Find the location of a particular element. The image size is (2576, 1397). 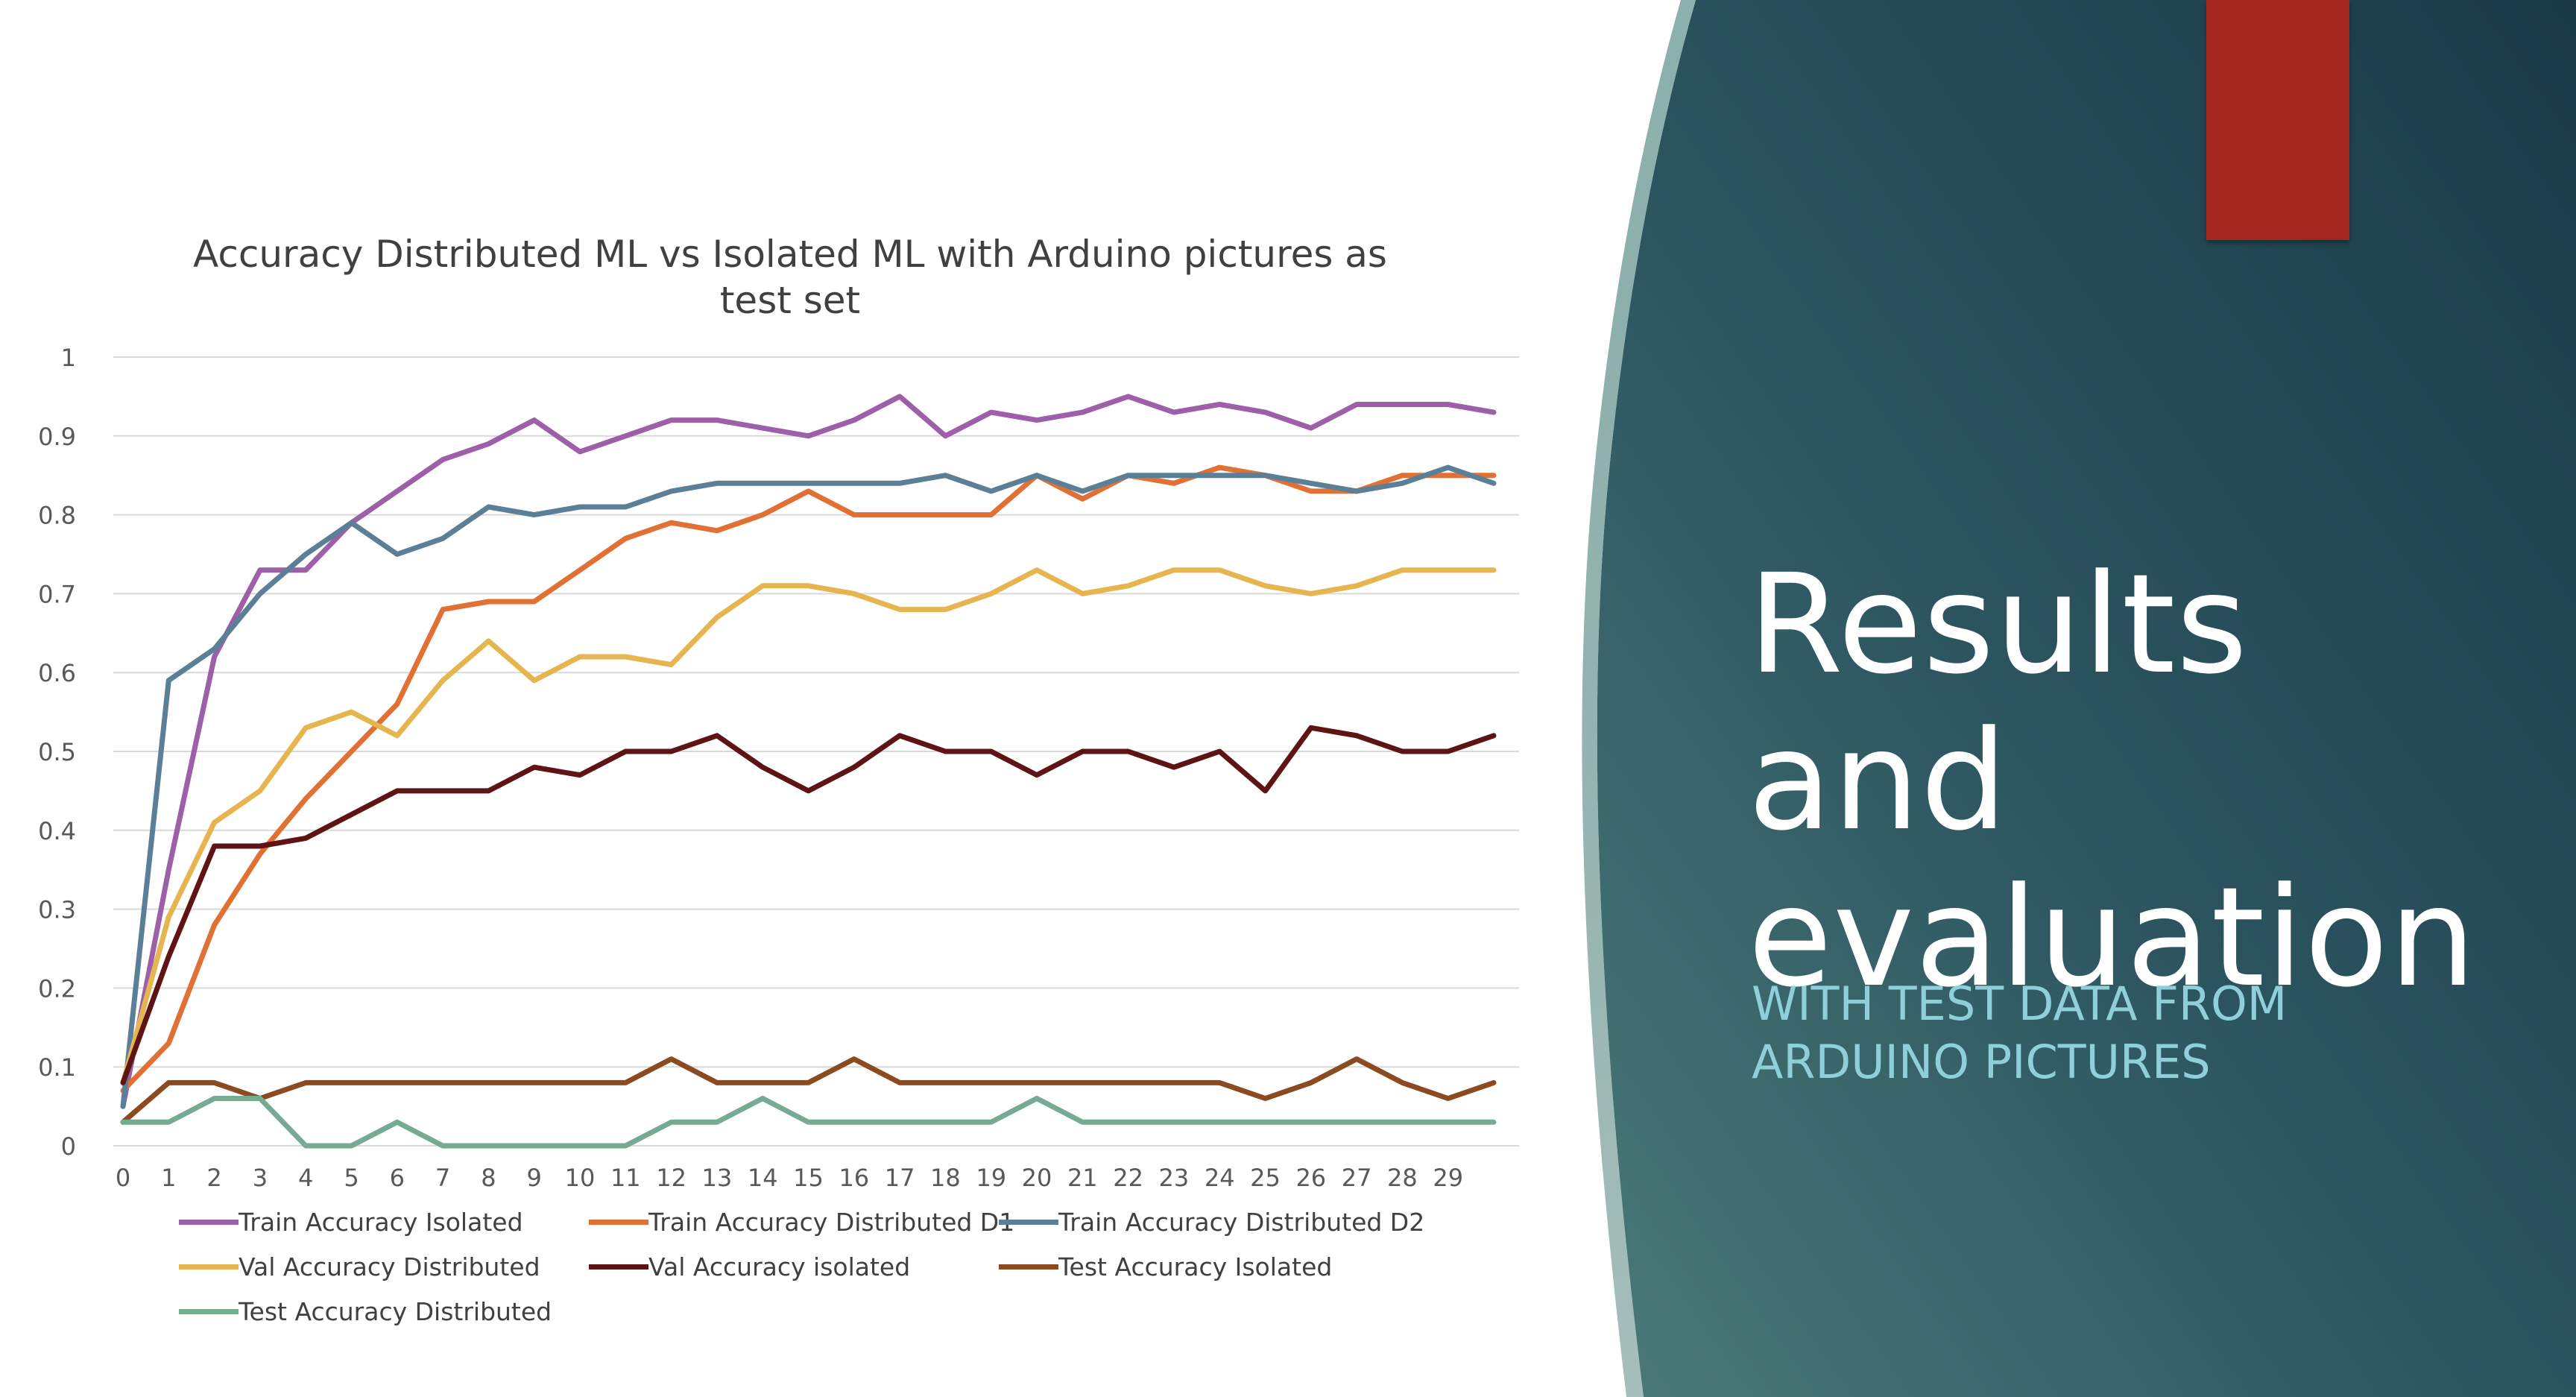

x-tick-label: 28 is located at coordinates (1402, 1178).